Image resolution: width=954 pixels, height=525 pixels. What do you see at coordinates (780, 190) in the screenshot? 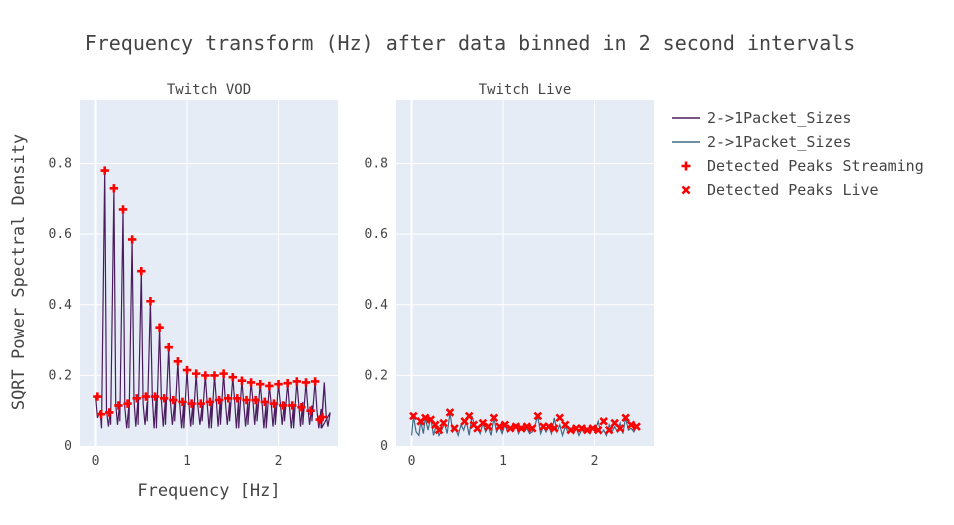
I see `legend-item: Detected Peaks Live` at bounding box center [780, 190].